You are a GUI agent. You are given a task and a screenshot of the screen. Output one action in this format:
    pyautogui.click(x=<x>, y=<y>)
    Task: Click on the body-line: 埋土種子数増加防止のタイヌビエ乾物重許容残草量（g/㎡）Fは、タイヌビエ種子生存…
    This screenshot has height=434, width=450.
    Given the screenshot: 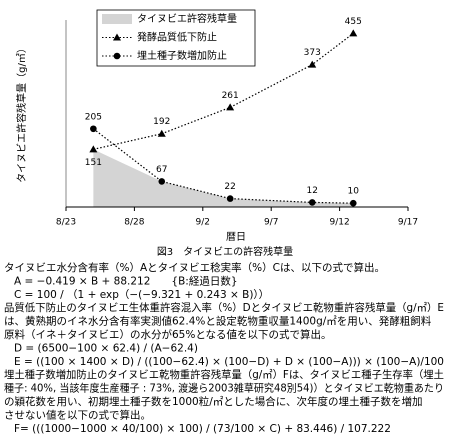 What is the action you would take?
    pyautogui.click(x=224, y=374)
    